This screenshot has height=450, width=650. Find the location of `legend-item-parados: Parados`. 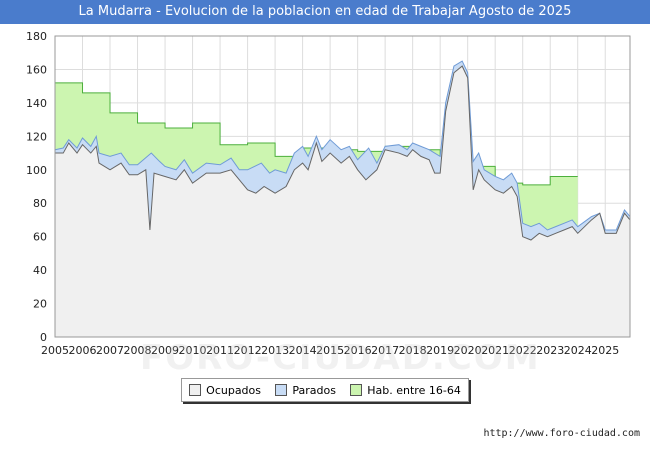

legend-item-parados: Parados is located at coordinates (305, 390).